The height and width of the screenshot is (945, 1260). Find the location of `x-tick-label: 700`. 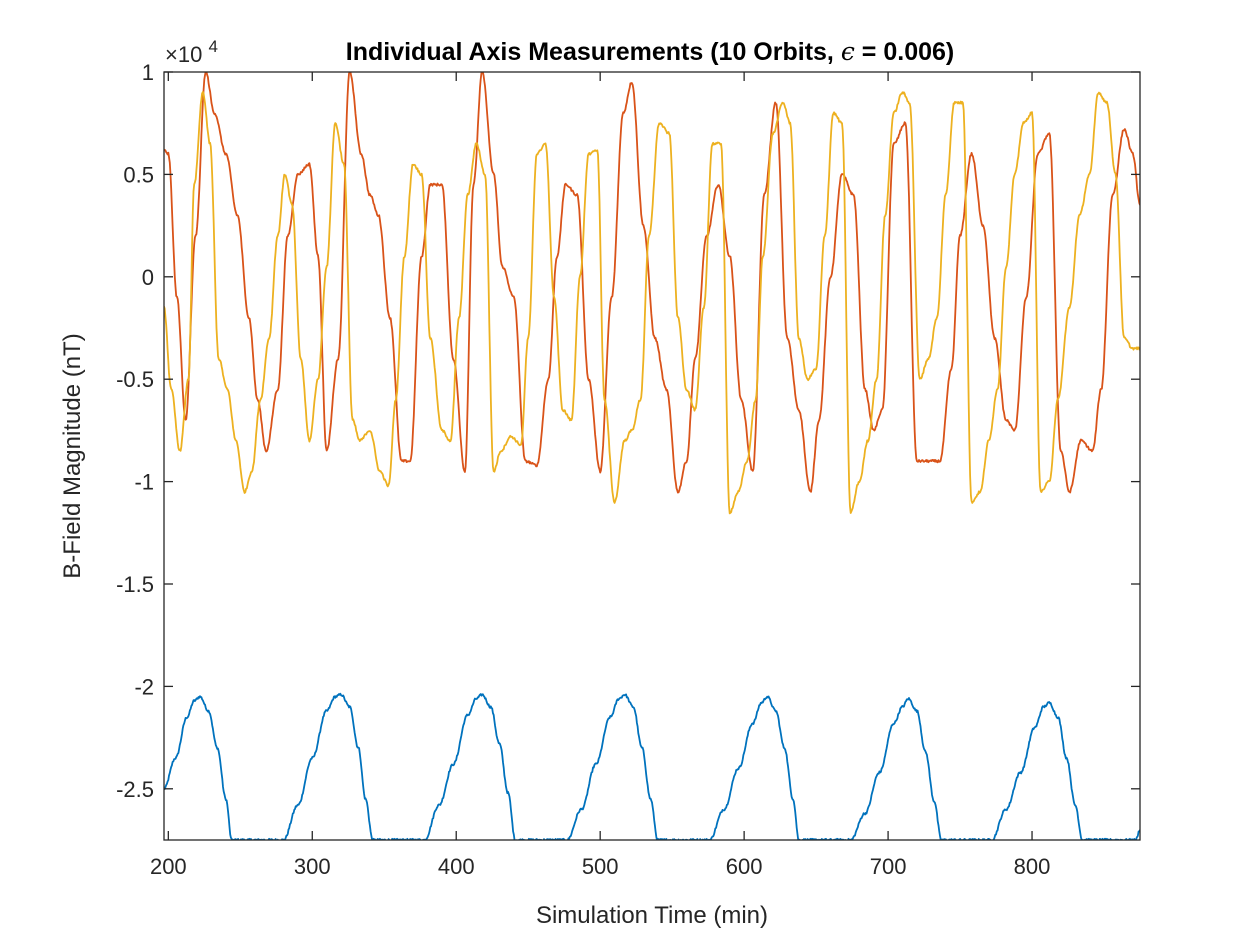

x-tick-label: 700 is located at coordinates (888, 866).